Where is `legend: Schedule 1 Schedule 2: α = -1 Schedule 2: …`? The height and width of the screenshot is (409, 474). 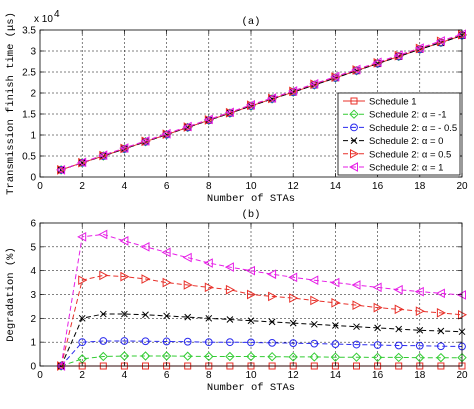
legend: Schedule 1 Schedule 2: α = -1 Schedule 2: … is located at coordinates (399, 134).